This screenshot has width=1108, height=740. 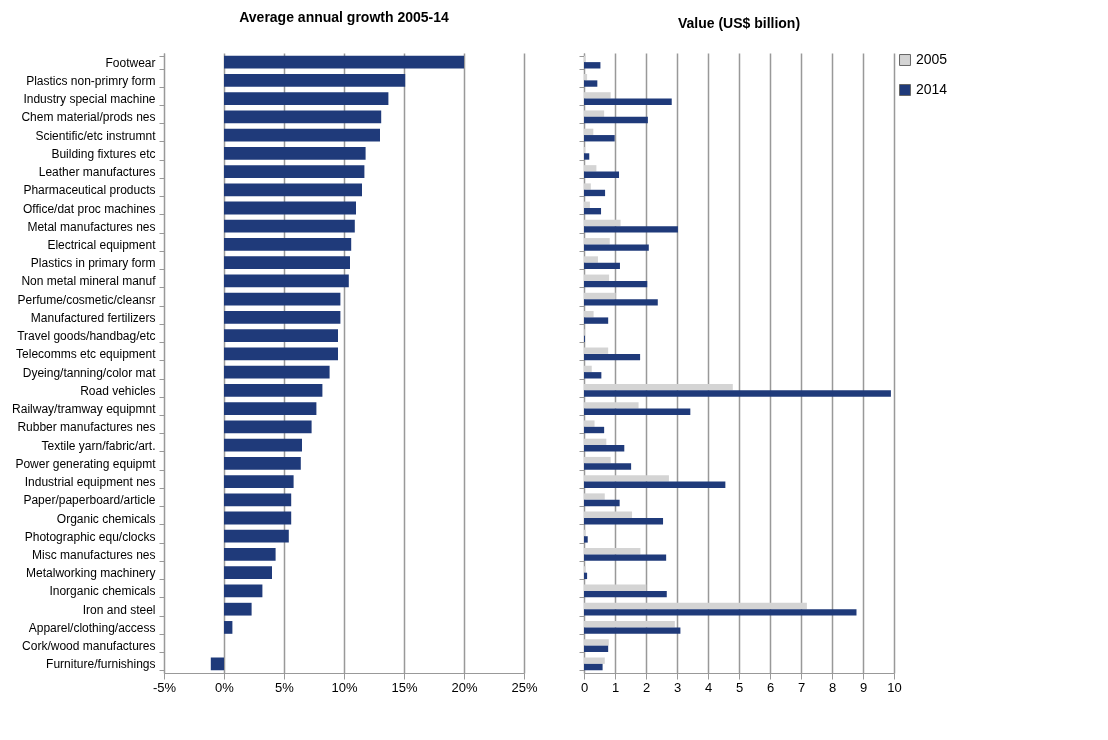 I want to click on x-tick-label: 25%, so click(x=524, y=687).